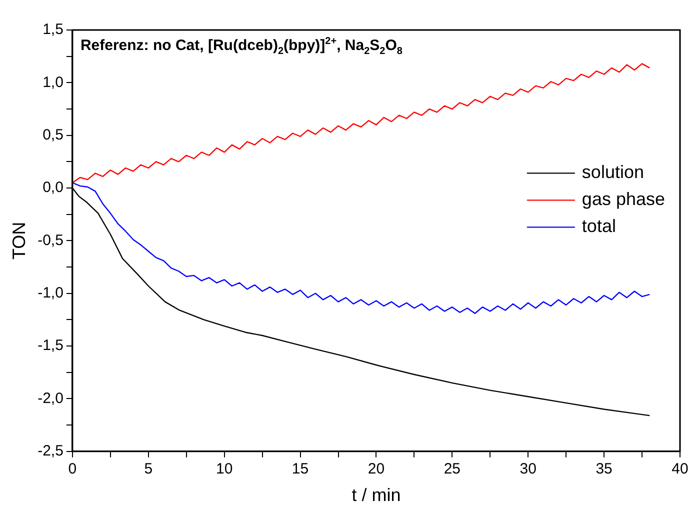 This screenshot has width=694, height=516. Describe the element at coordinates (51, 451) in the screenshot. I see `y-tick-label: -2,5` at that location.